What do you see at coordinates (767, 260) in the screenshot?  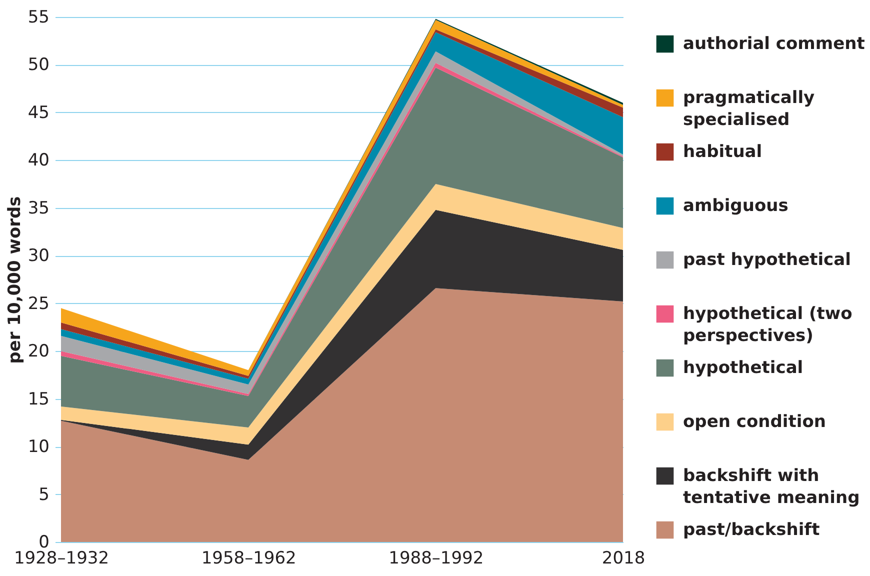 I see `legend-label: past hypothetical` at bounding box center [767, 260].